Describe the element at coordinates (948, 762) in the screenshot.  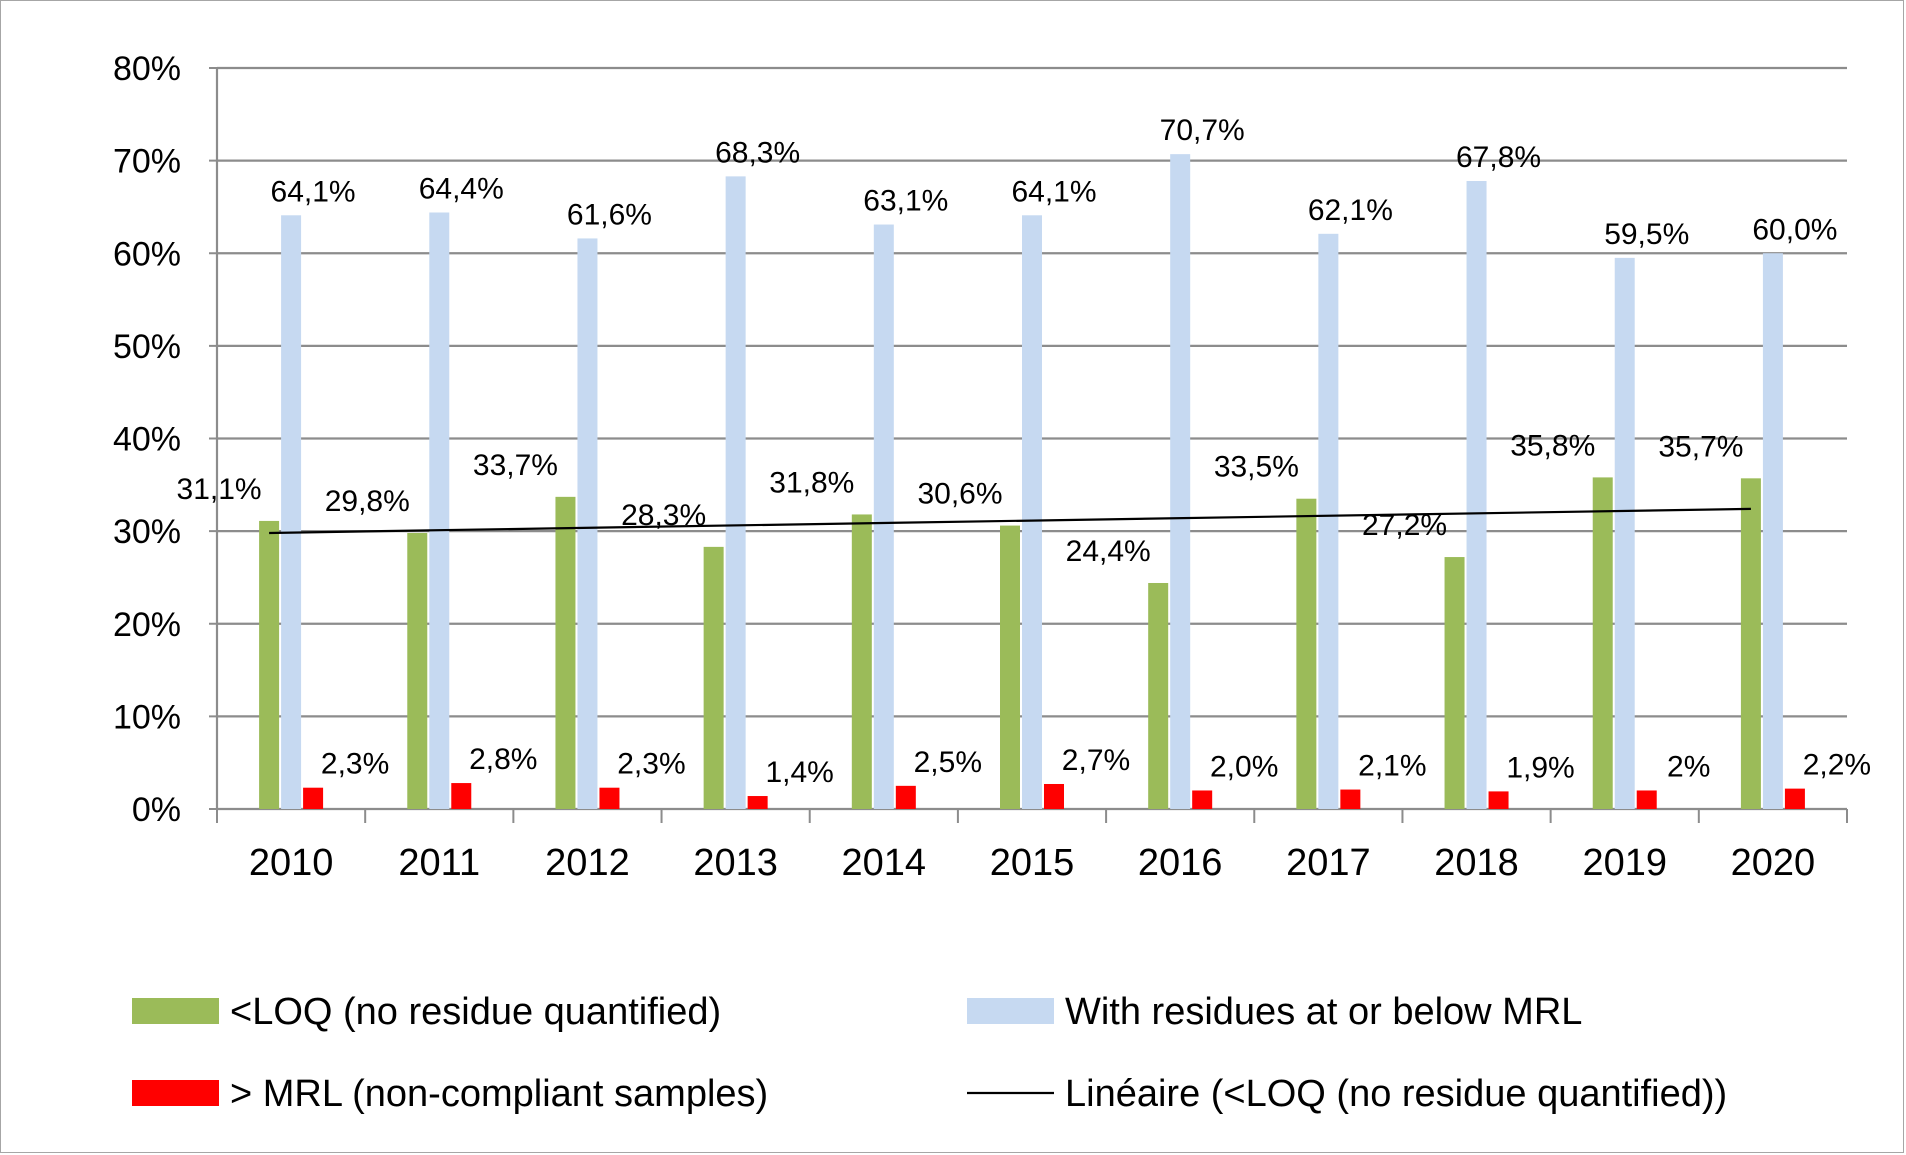
I see `data-label: 2,5%` at that location.